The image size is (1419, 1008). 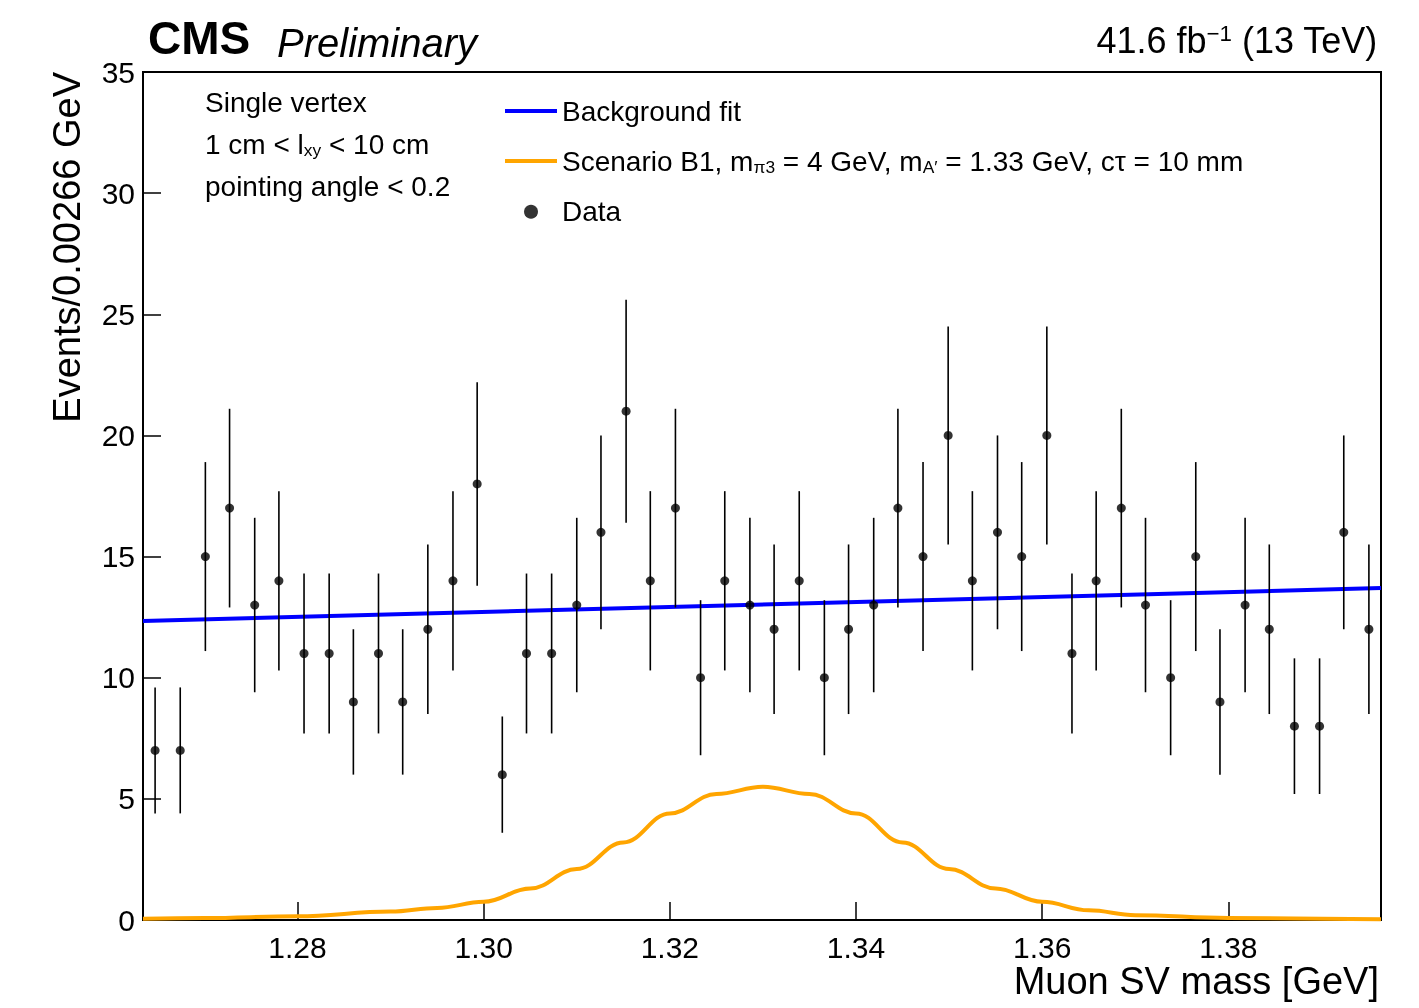 What do you see at coordinates (762, 853) in the screenshot?
I see `line-series` at bounding box center [762, 853].